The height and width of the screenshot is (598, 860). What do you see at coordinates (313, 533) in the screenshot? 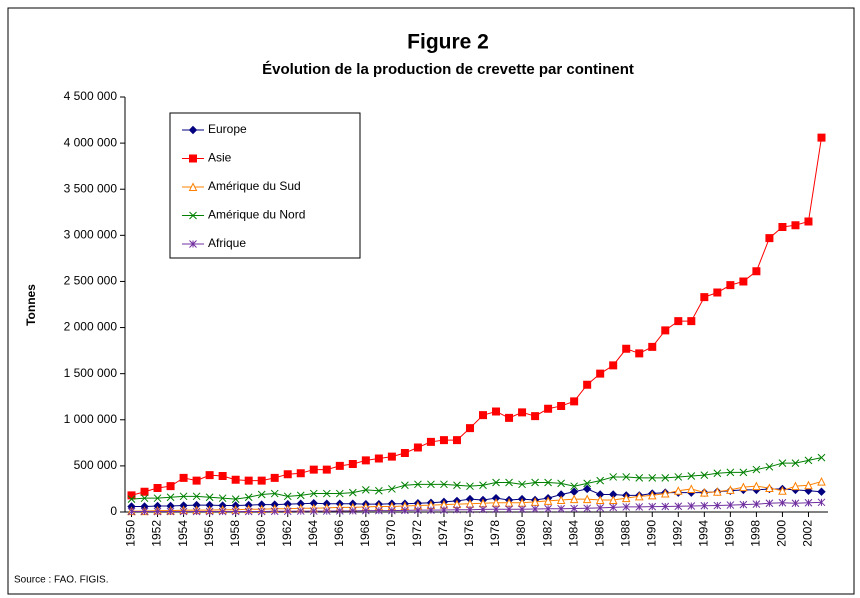
I see `x-tick-label: 1964` at bounding box center [313, 533].